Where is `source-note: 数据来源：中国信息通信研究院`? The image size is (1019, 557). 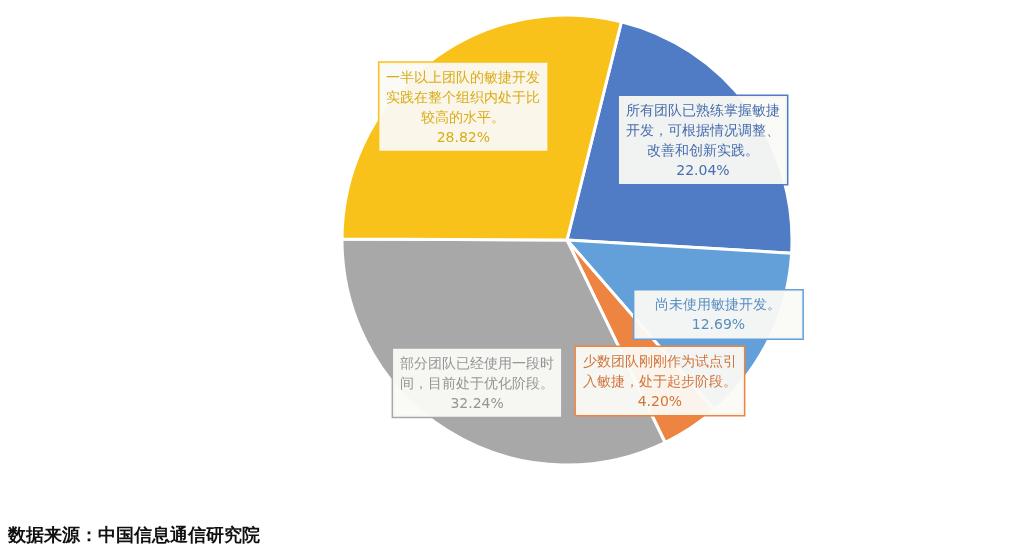
source-note: 数据来源：中国信息通信研究院 is located at coordinates (133, 534).